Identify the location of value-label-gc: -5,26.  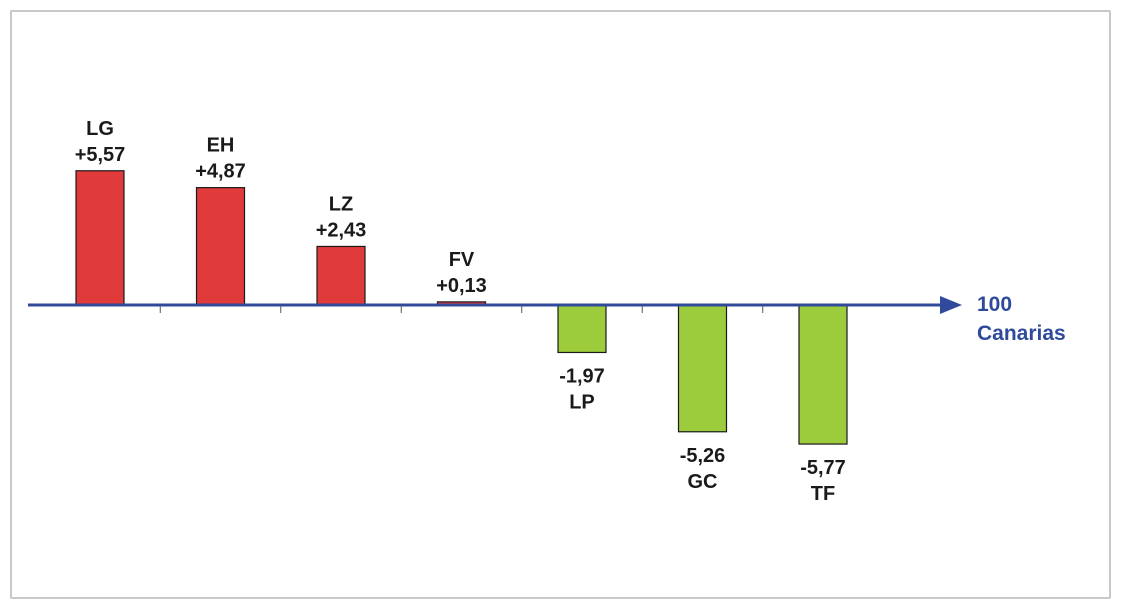
(703, 456).